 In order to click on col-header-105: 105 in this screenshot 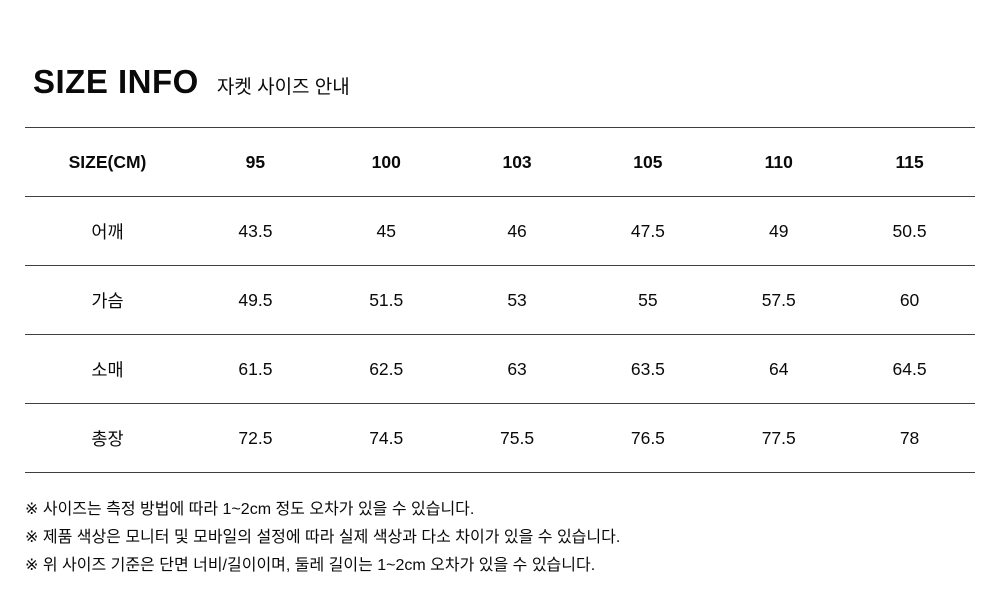, I will do `click(648, 162)`.